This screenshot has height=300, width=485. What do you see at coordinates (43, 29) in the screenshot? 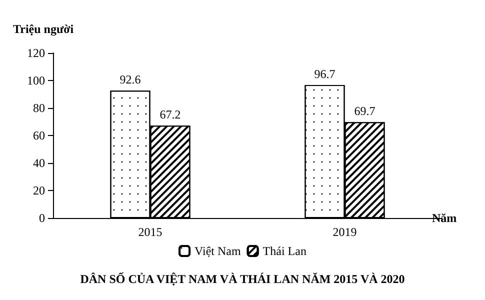
I see `y-axis-title: Triệu người` at bounding box center [43, 29].